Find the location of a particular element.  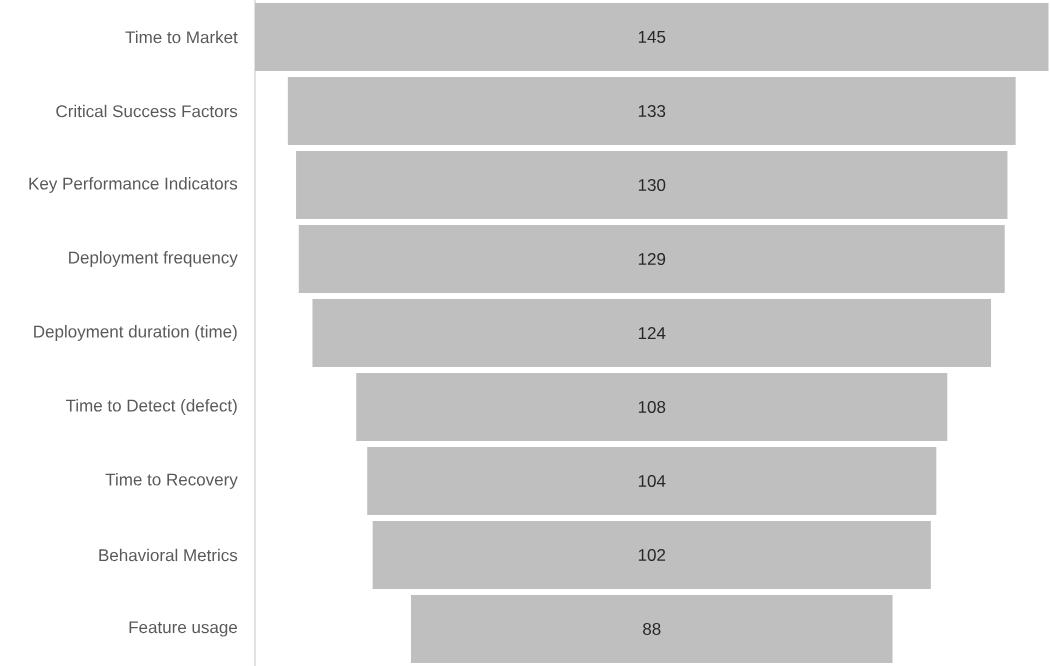

category-label: Time to Market is located at coordinates (181, 37).